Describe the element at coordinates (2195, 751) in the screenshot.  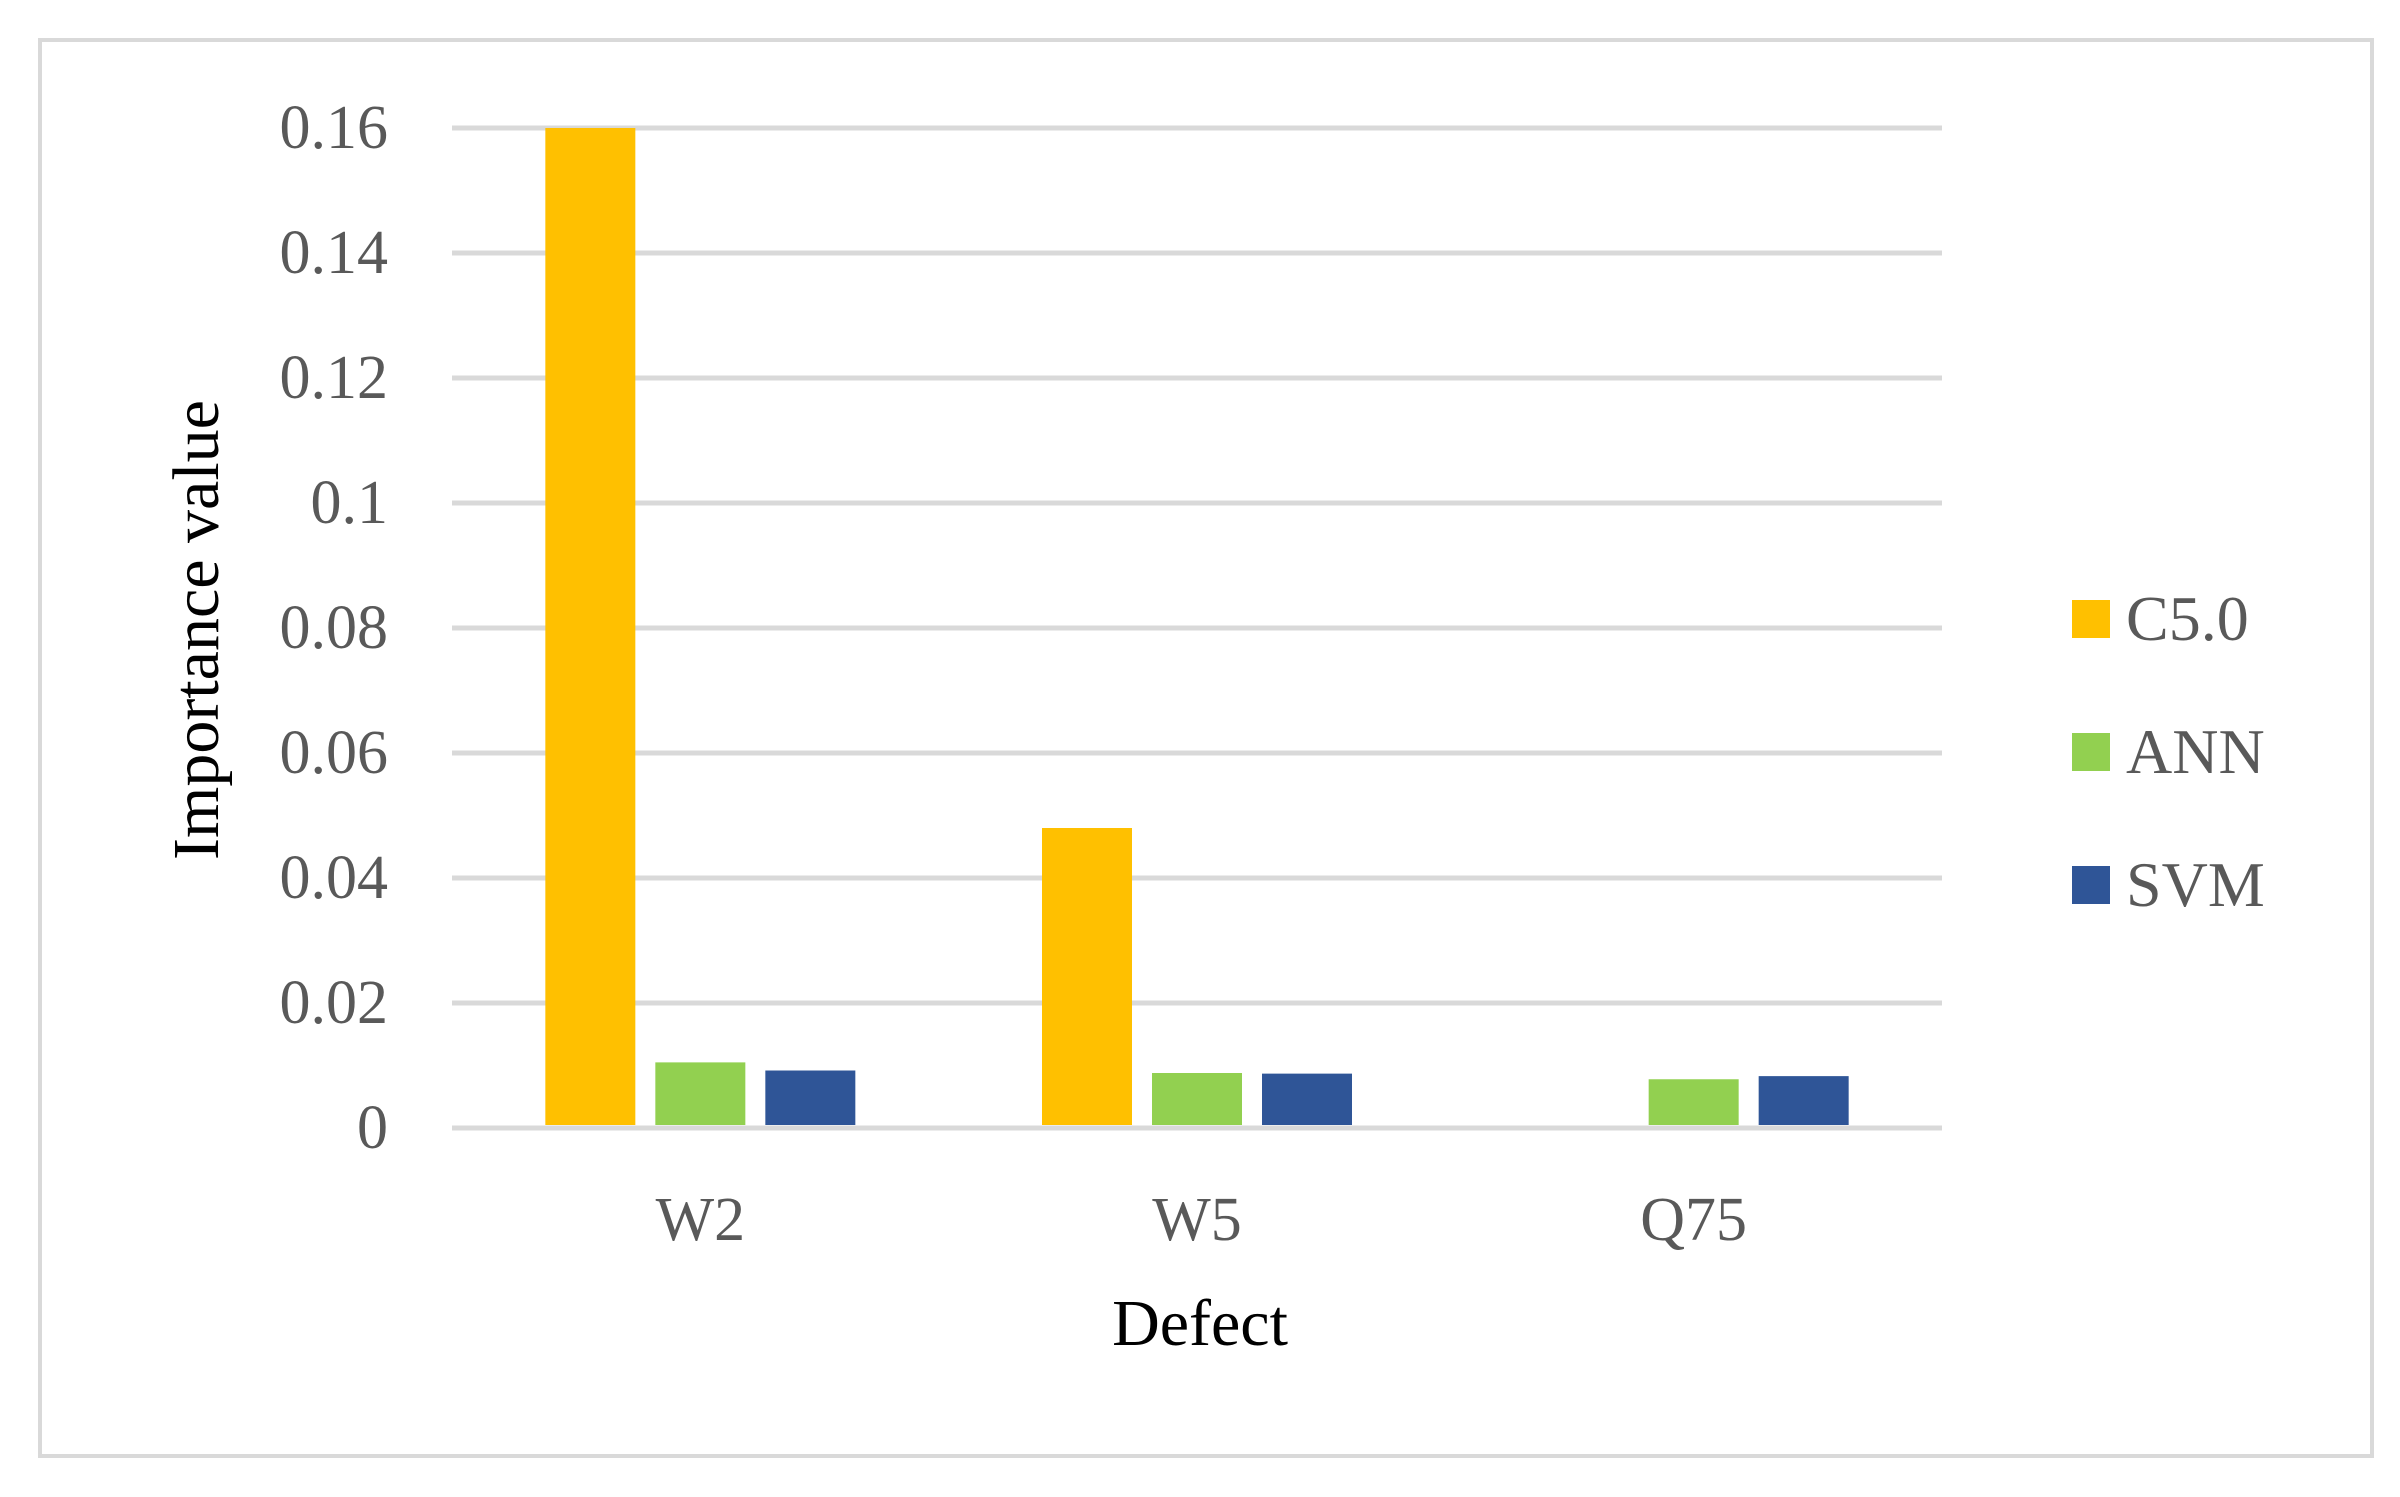
I see `legend-label: ANN` at that location.